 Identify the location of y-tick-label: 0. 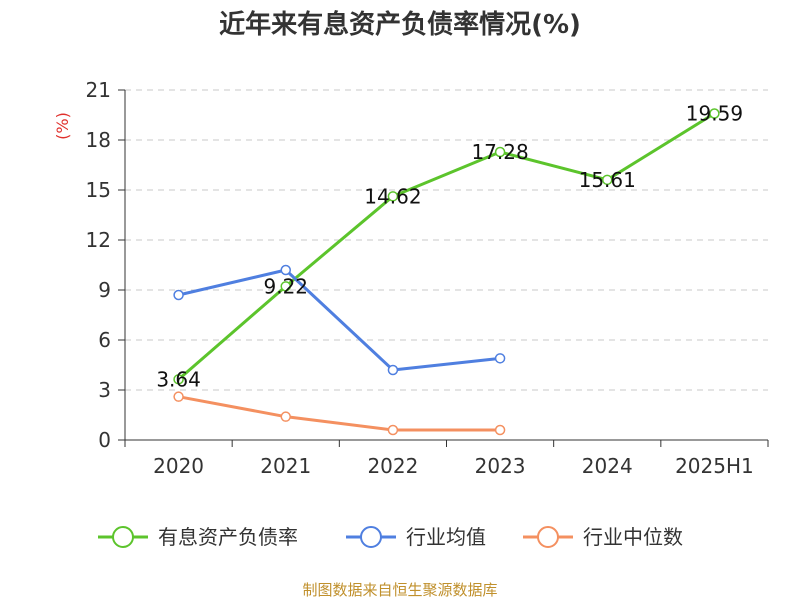
(104, 440).